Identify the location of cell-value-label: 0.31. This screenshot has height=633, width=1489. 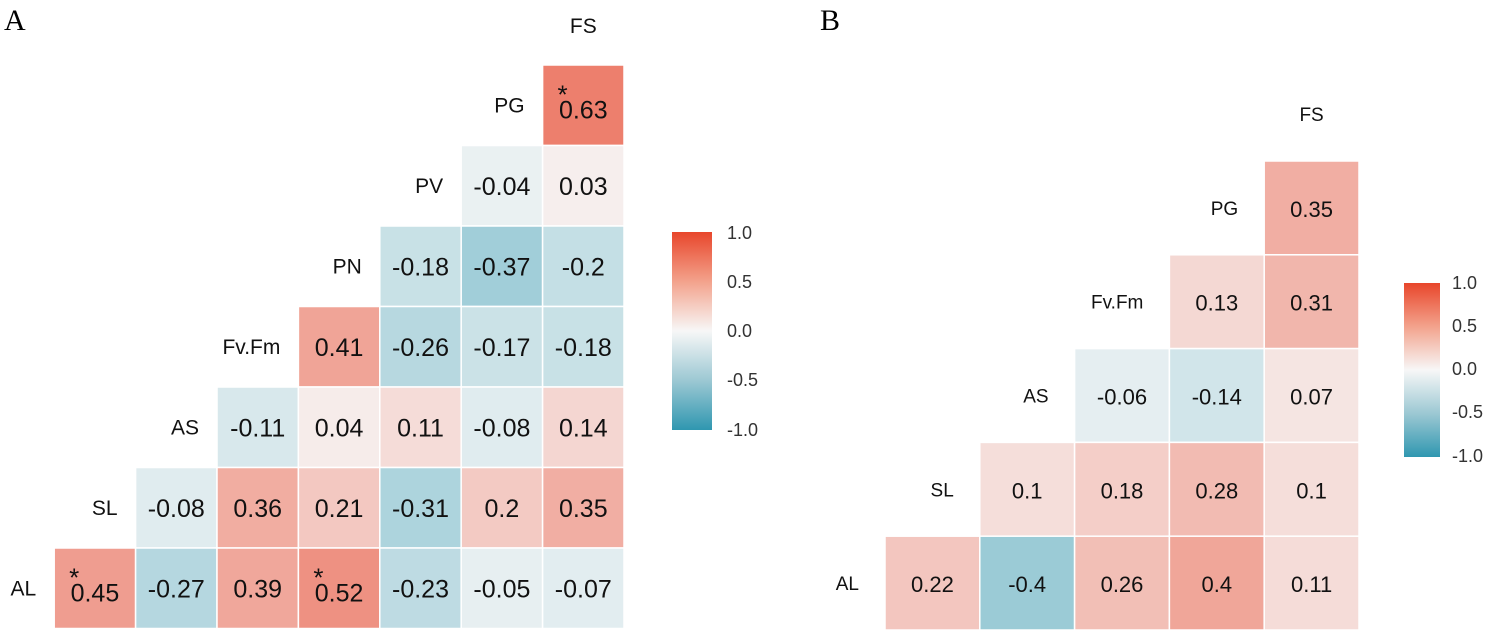
(1311, 303).